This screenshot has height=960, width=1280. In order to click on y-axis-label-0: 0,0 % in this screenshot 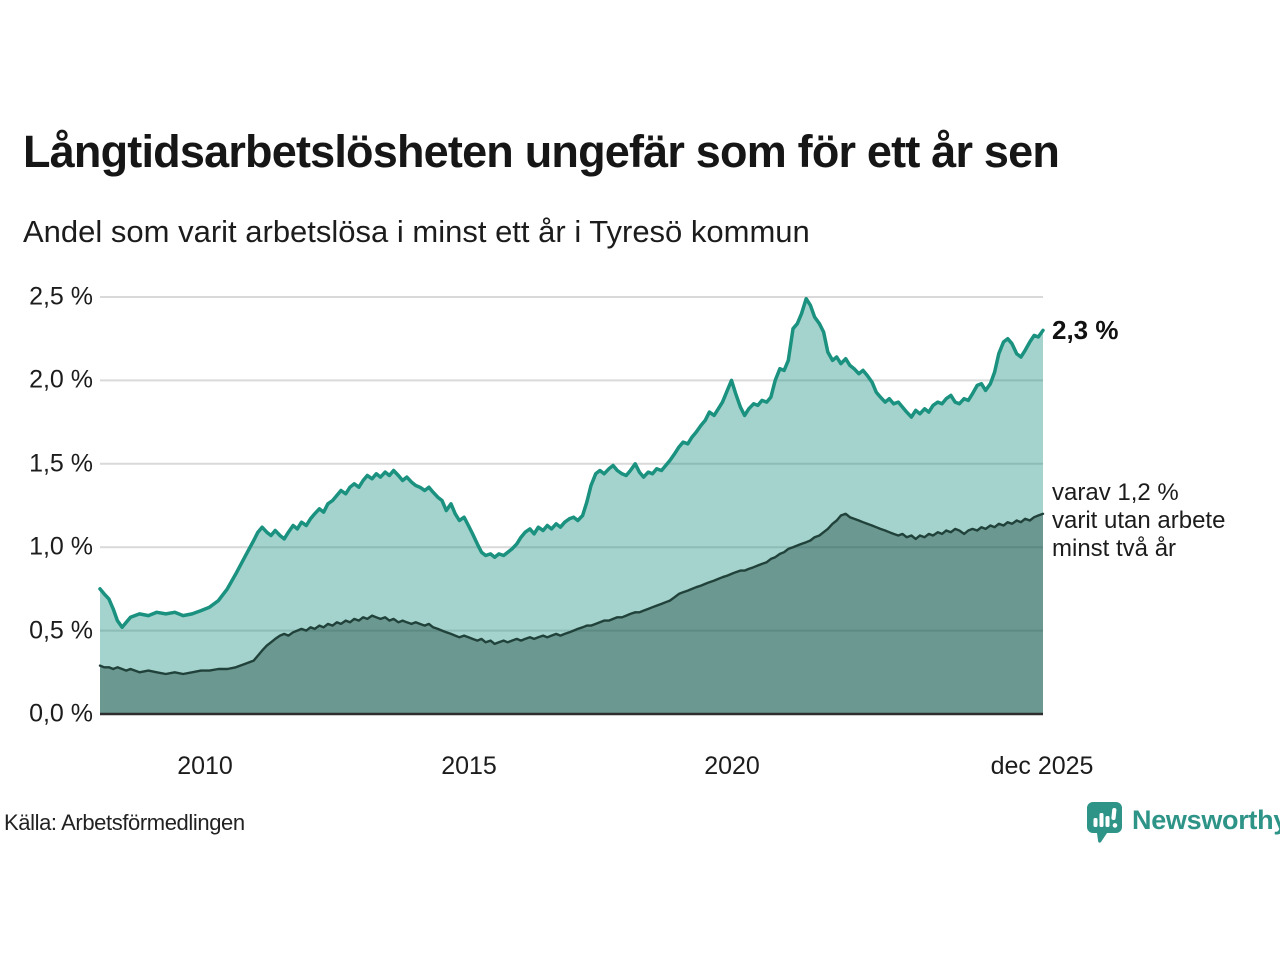, I will do `click(61, 713)`.